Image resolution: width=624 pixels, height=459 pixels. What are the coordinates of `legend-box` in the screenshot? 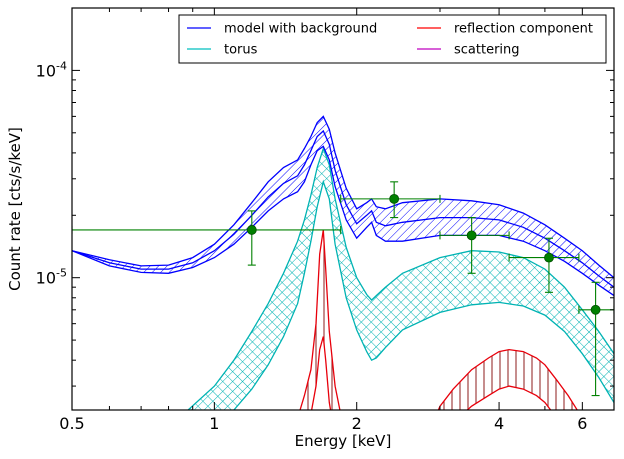 It's located at (392, 39).